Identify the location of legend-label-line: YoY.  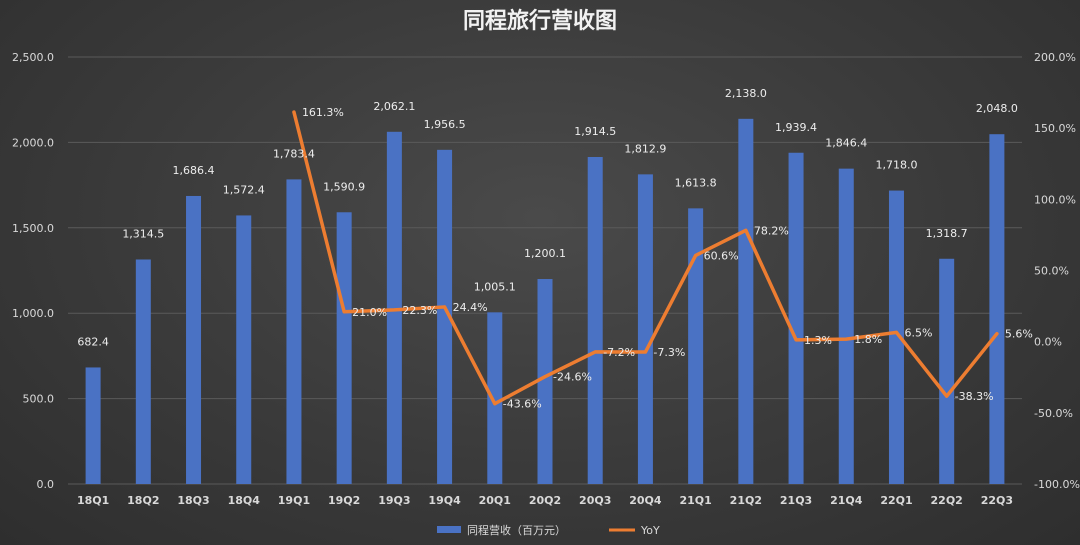
(650, 530).